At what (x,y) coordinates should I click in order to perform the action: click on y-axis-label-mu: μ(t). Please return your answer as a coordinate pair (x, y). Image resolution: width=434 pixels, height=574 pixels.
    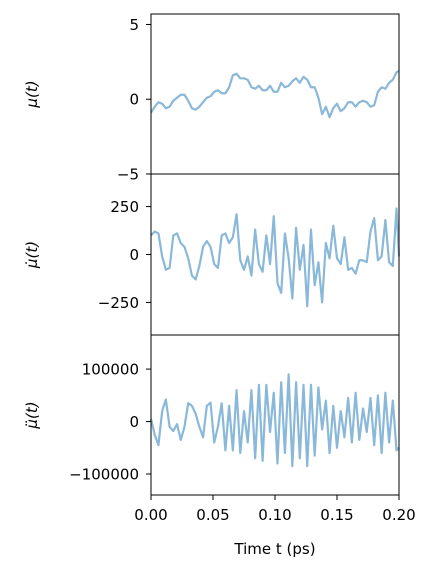
    Looking at the image, I should click on (32, 94).